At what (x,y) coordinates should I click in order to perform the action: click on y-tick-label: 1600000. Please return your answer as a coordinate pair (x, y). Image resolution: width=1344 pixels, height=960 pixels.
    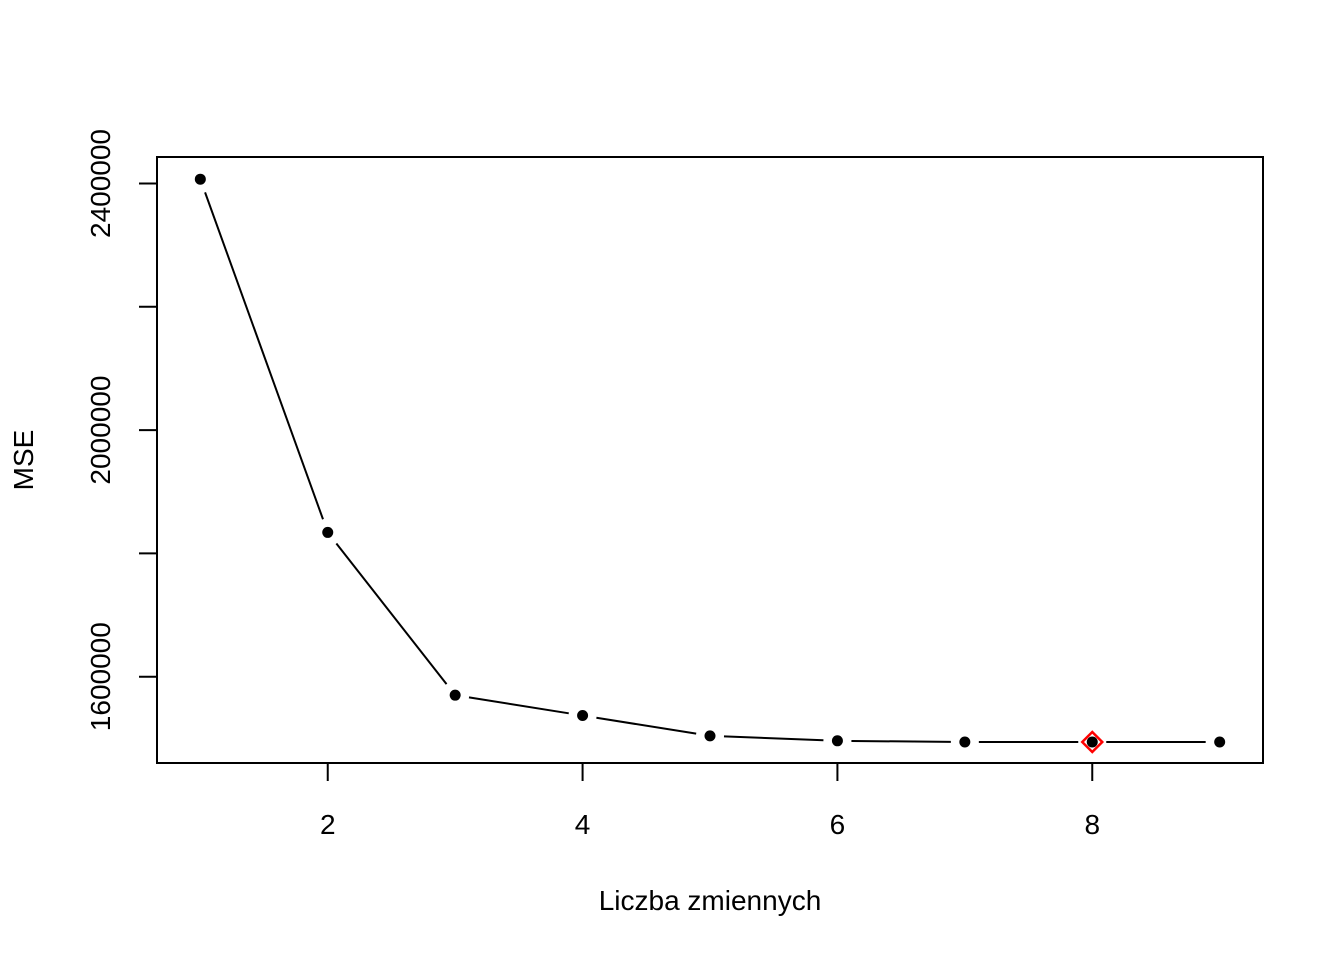
    Looking at the image, I should click on (100, 676).